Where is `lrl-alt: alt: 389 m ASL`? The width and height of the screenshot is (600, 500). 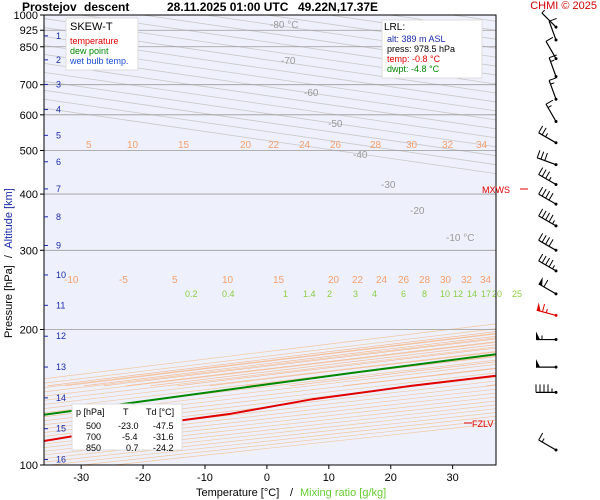
lrl-alt: alt: 389 m ASL is located at coordinates (416, 39).